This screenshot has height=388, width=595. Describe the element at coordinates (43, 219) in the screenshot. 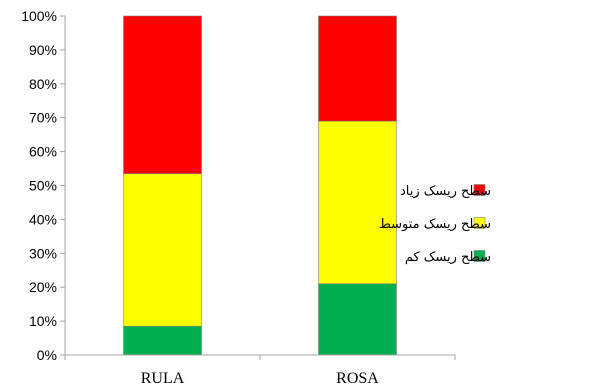

I see `y-tick-label: 40%` at that location.